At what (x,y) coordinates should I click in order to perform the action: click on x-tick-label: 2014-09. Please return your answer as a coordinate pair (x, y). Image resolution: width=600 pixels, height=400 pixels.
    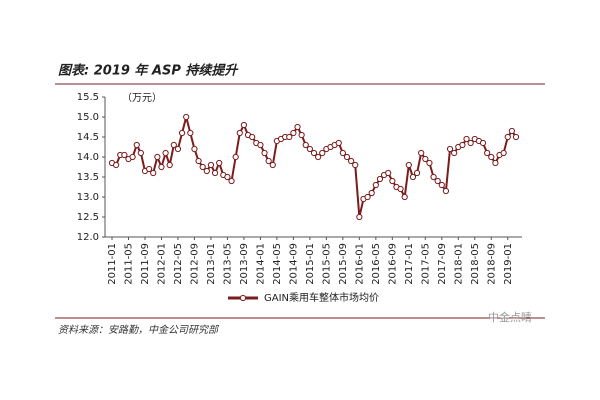
    Looking at the image, I should click on (293, 264).